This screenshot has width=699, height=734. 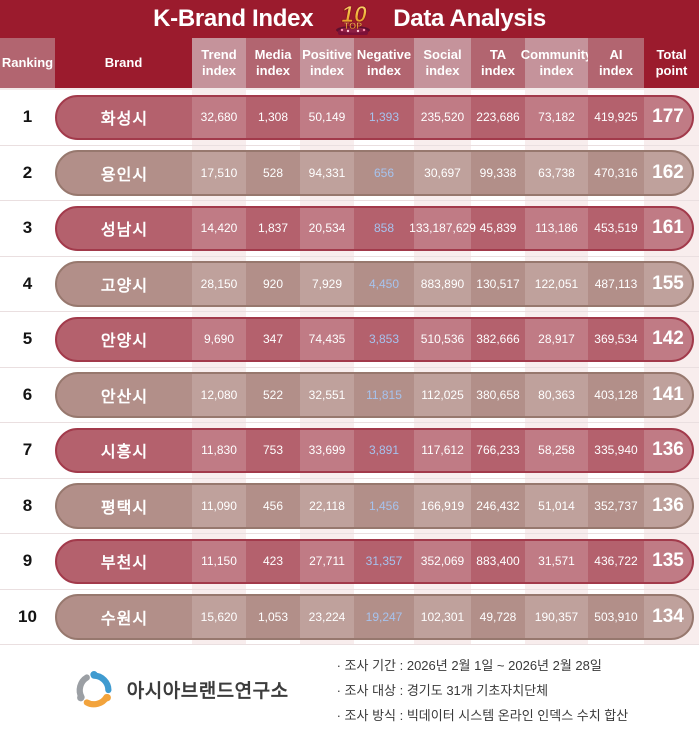 What do you see at coordinates (123, 63) in the screenshot?
I see `column-header-brand: Brand` at bounding box center [123, 63].